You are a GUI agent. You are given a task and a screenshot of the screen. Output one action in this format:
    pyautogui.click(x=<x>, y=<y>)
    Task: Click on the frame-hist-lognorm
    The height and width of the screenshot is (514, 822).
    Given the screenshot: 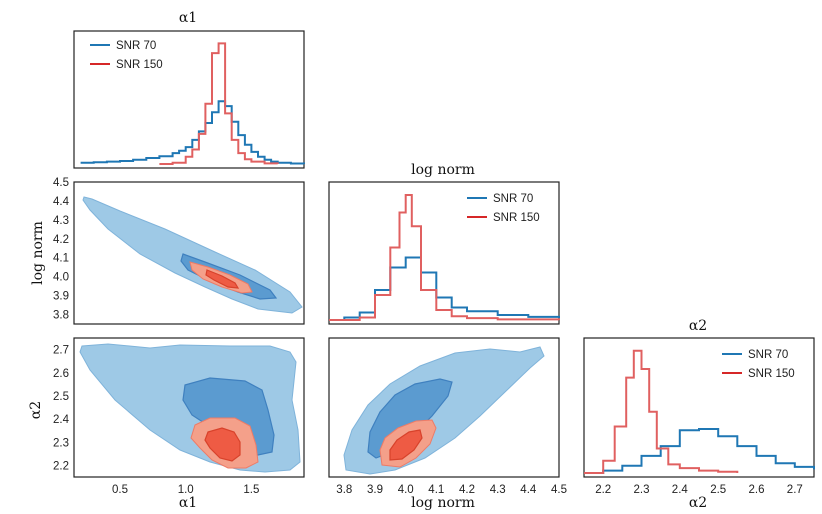 What is the action you would take?
    pyautogui.click(x=444, y=253)
    